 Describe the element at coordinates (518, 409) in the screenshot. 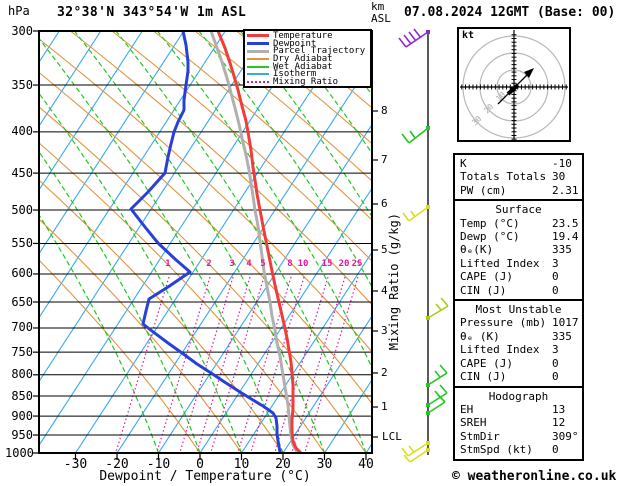

I see `indices-row: EH 13` at that location.